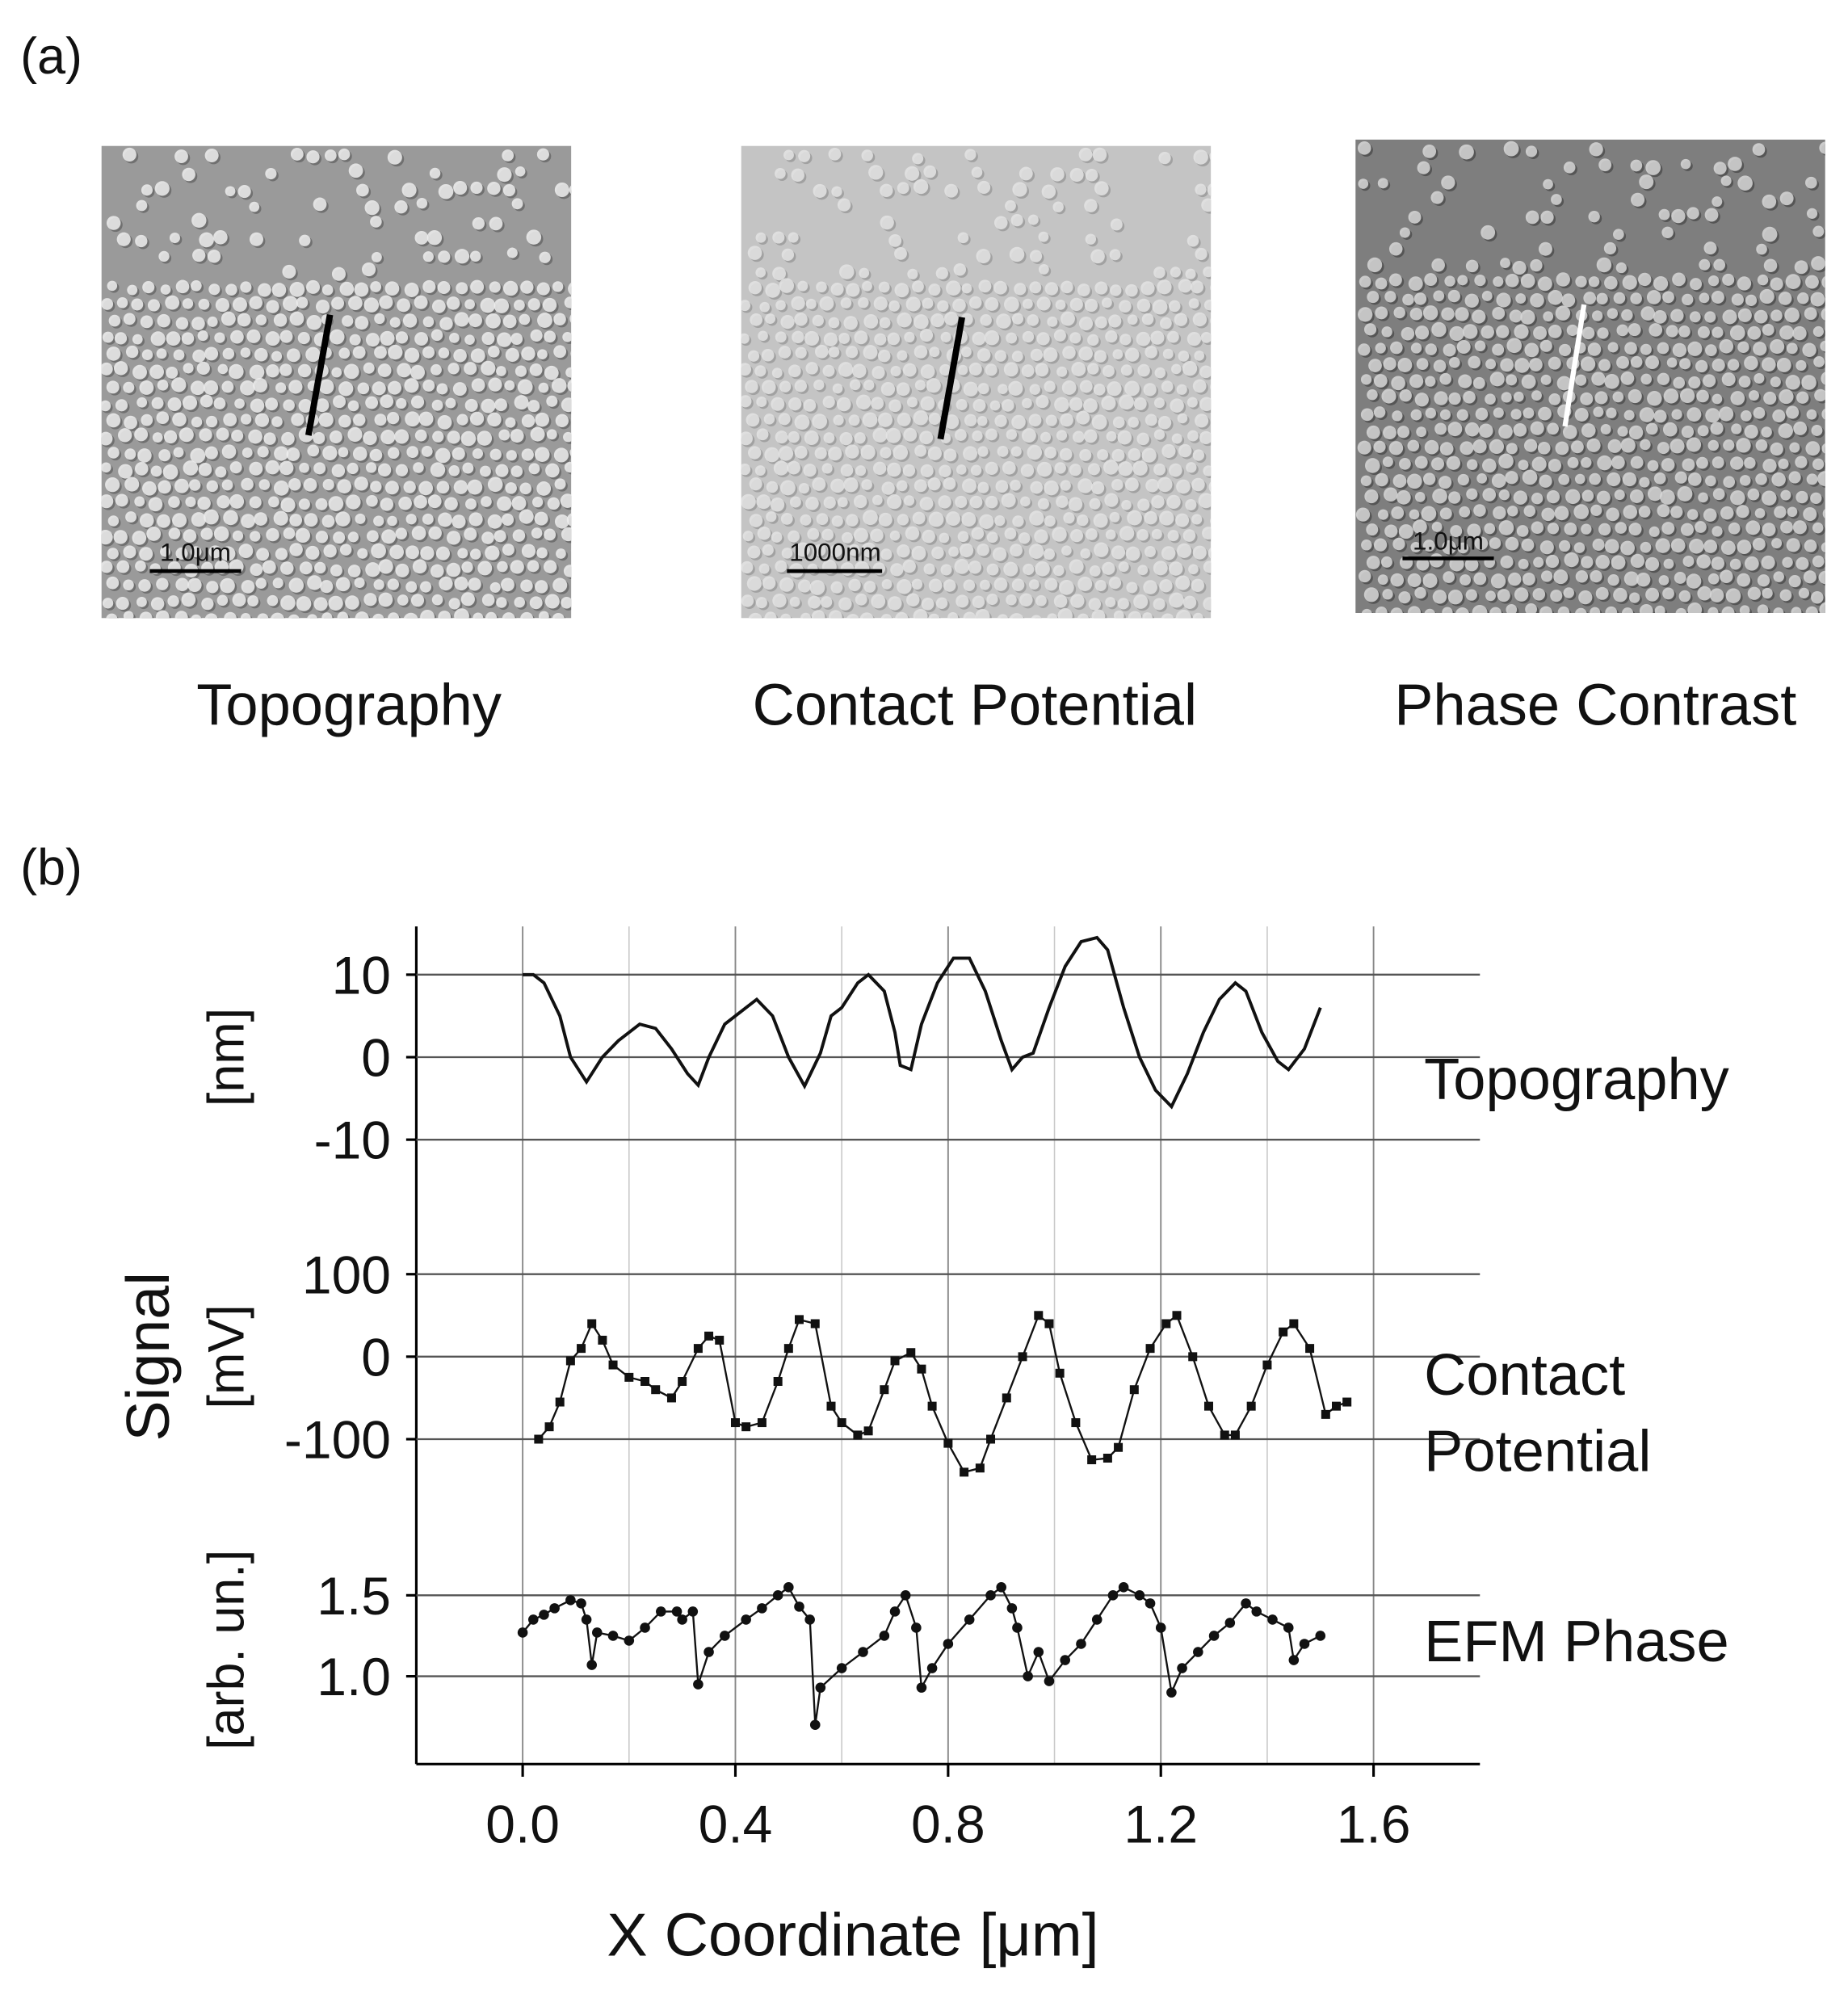 The image size is (1848, 1994). Describe the element at coordinates (1161, 1825) in the screenshot. I see `x-tick-label: 1.2` at that location.